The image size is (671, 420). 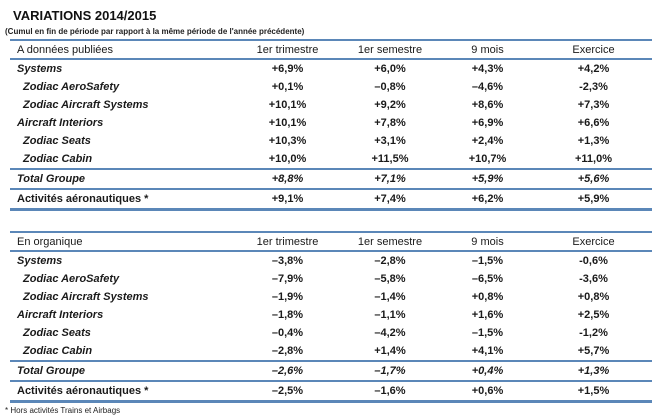 I want to click on cell-value: –0,4%, so click(x=287, y=333).